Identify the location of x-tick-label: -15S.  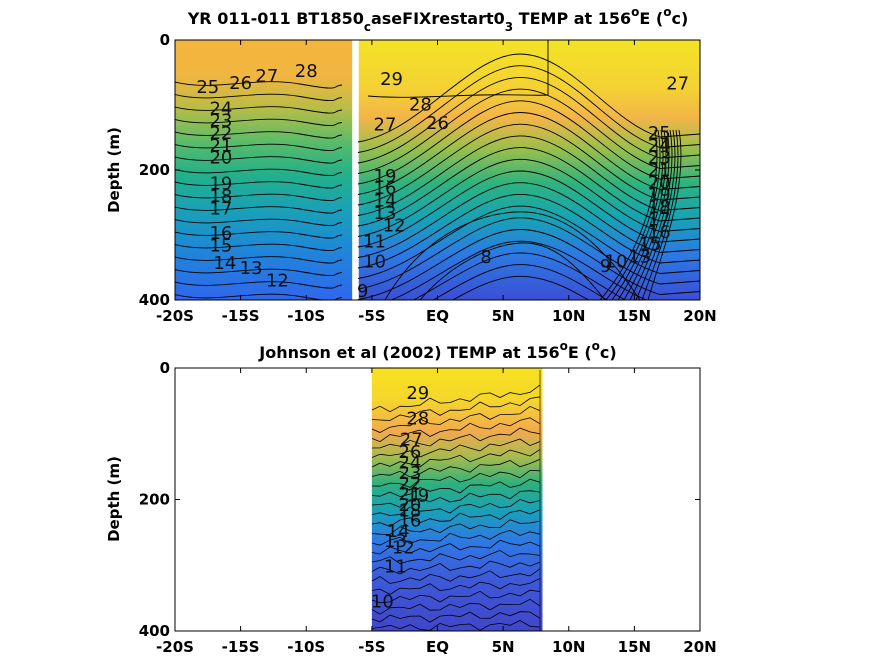
(241, 316).